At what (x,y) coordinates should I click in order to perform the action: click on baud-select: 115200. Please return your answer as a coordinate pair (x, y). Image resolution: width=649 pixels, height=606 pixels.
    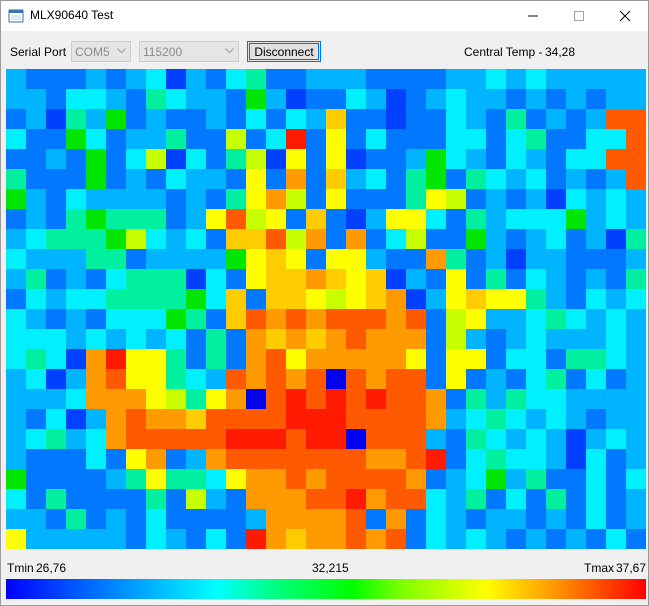
    Looking at the image, I should click on (189, 51).